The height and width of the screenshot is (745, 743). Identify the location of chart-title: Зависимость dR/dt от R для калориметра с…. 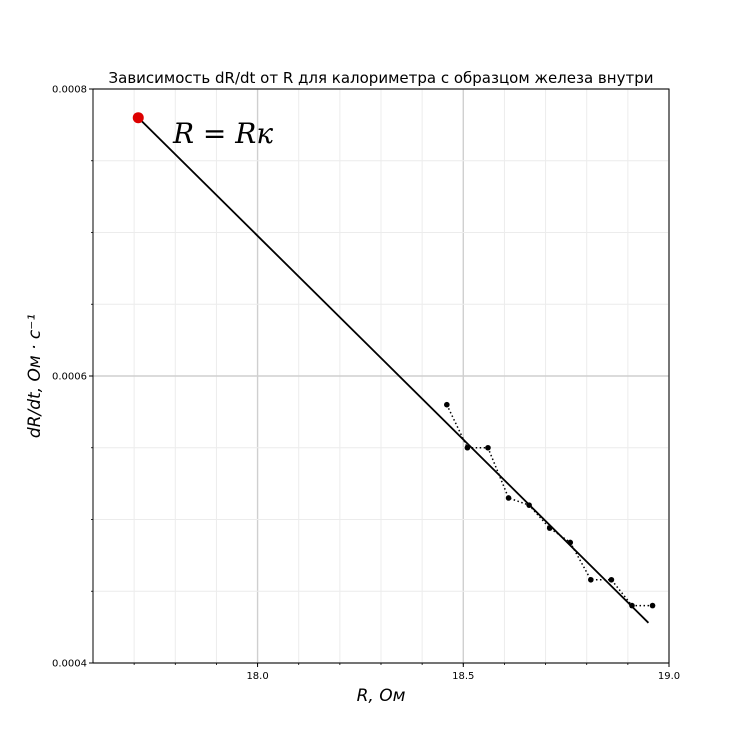
(381, 78).